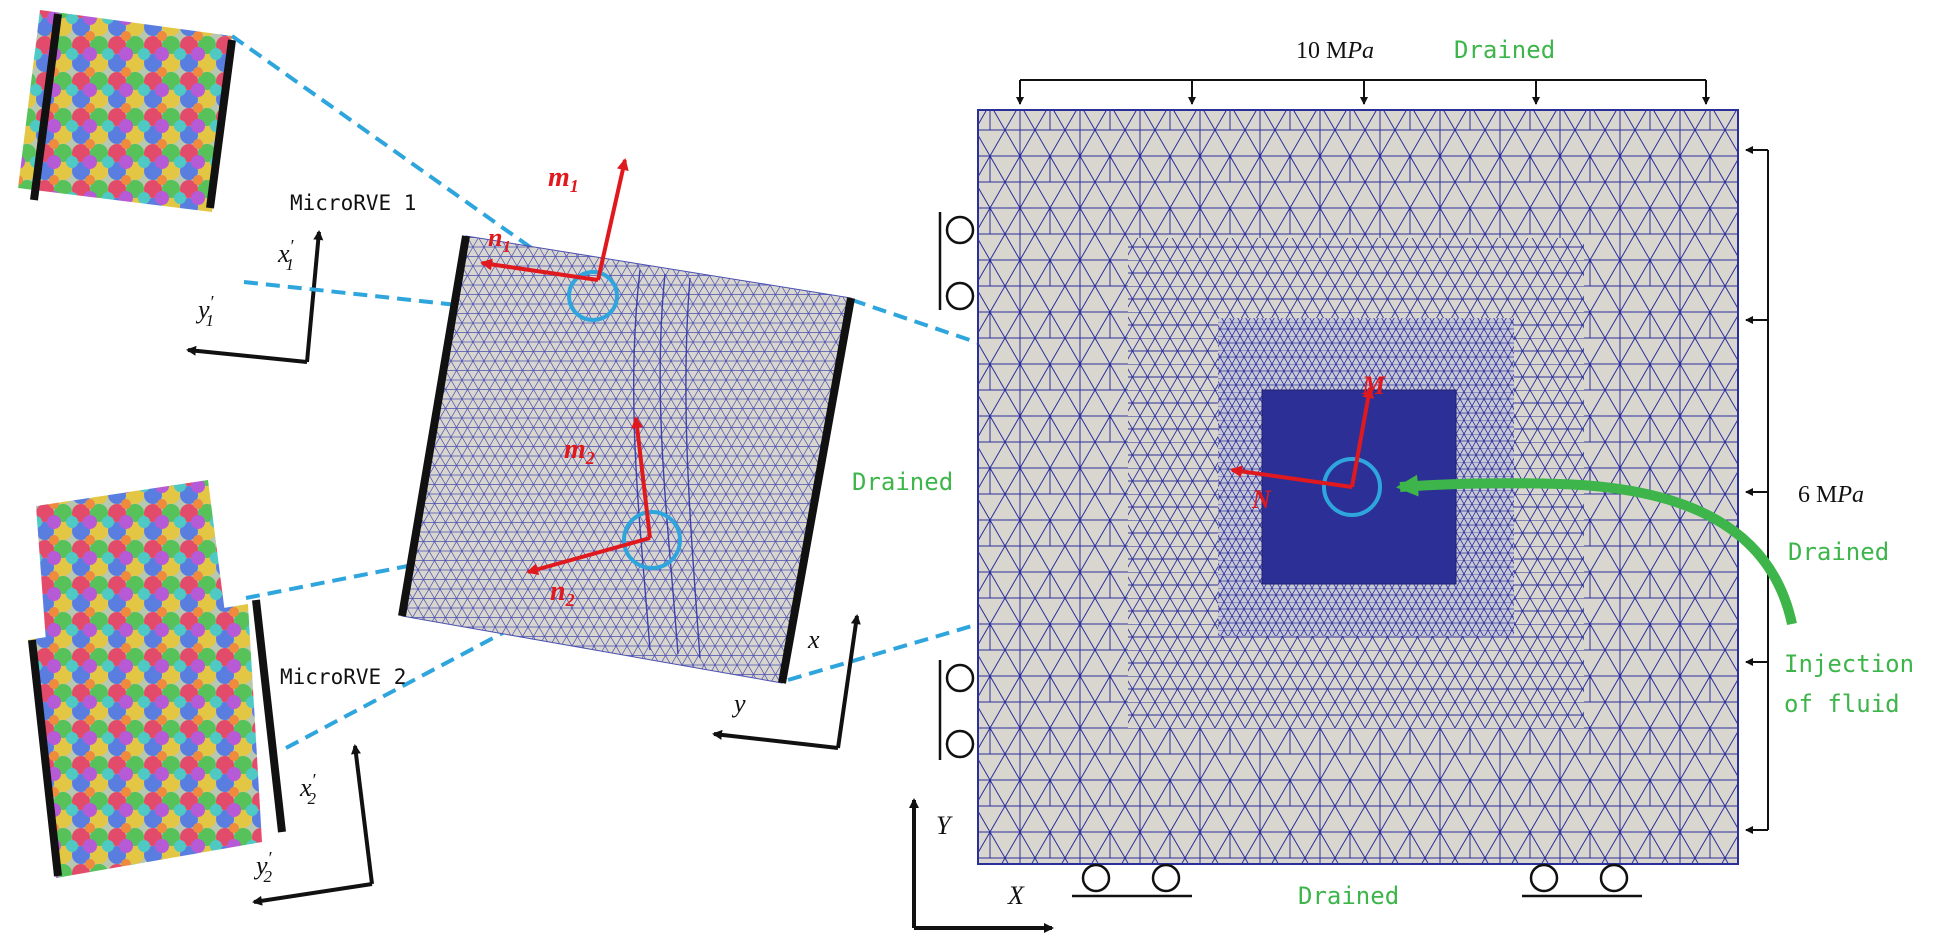 This screenshot has height=948, width=1945. What do you see at coordinates (1357, 880) in the screenshot?
I see `bottom-rollers` at bounding box center [1357, 880].